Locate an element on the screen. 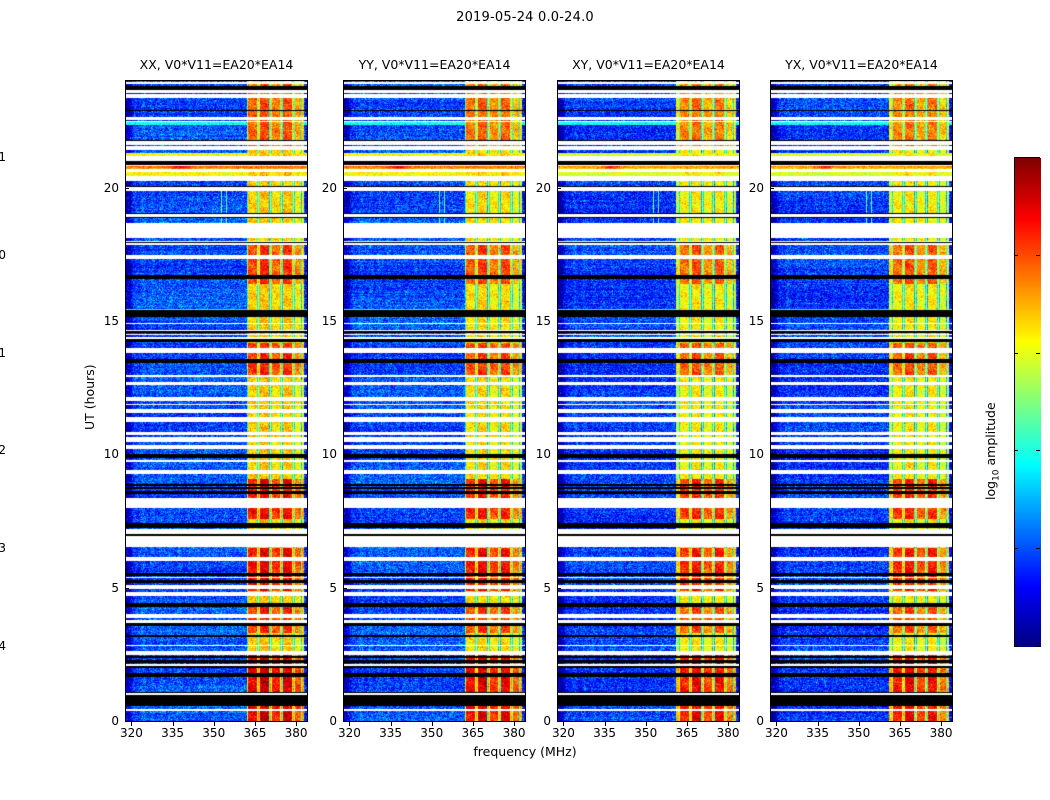 The height and width of the screenshot is (800, 1050). colorbar-tick-label: −1 is located at coordinates (3, 352).